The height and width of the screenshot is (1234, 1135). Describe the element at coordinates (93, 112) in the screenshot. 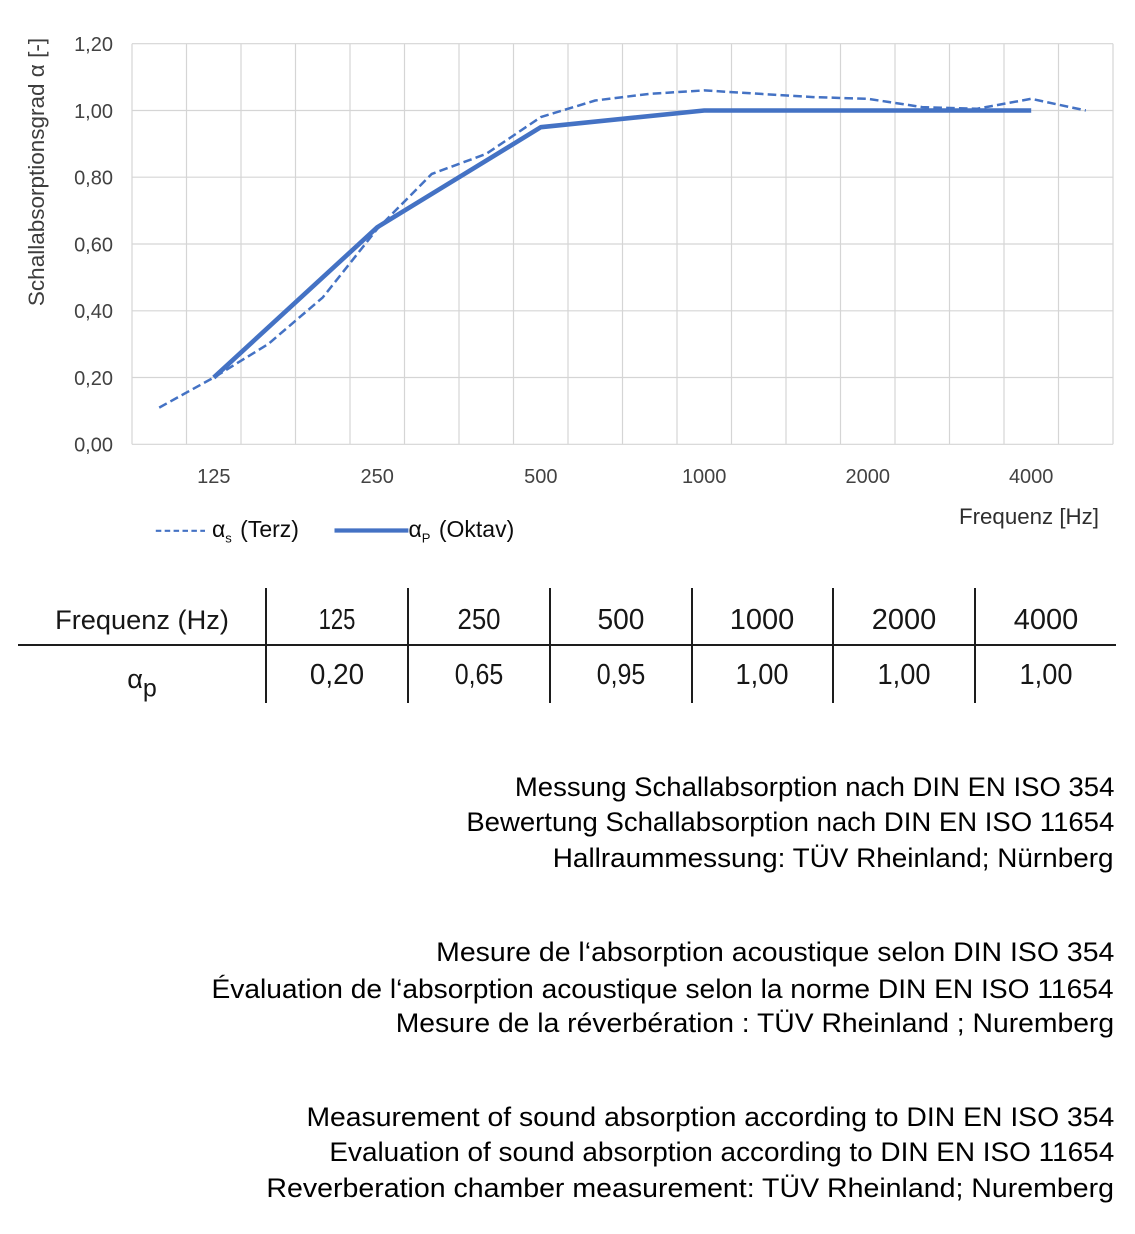

I see `svg-text: 1,00` at that location.